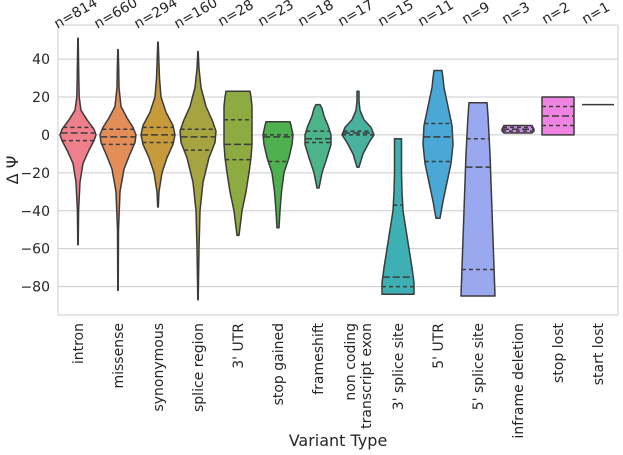 The width and height of the screenshot is (623, 455). Describe the element at coordinates (518, 129) in the screenshot. I see `violin-inframe-deletion` at that location.